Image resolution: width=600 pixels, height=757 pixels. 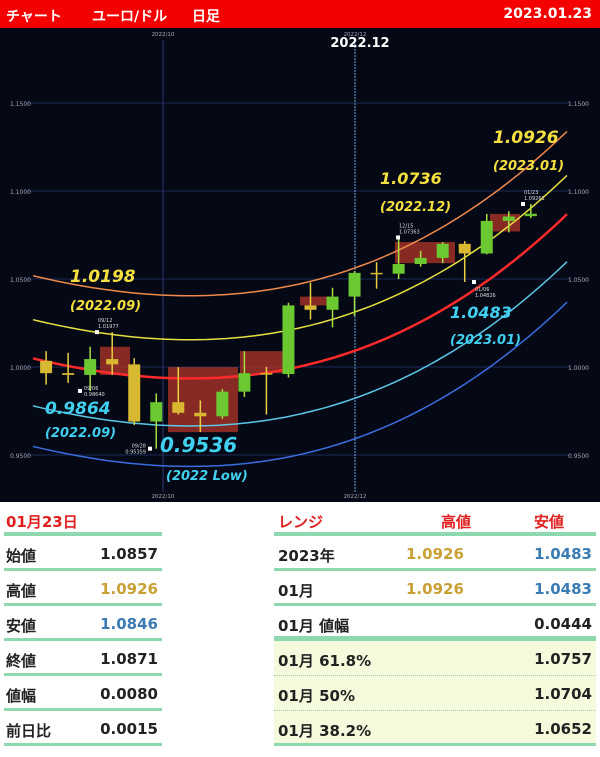 What do you see at coordinates (108, 327) in the screenshot?
I see `point-price: 1.01977` at bounding box center [108, 327].